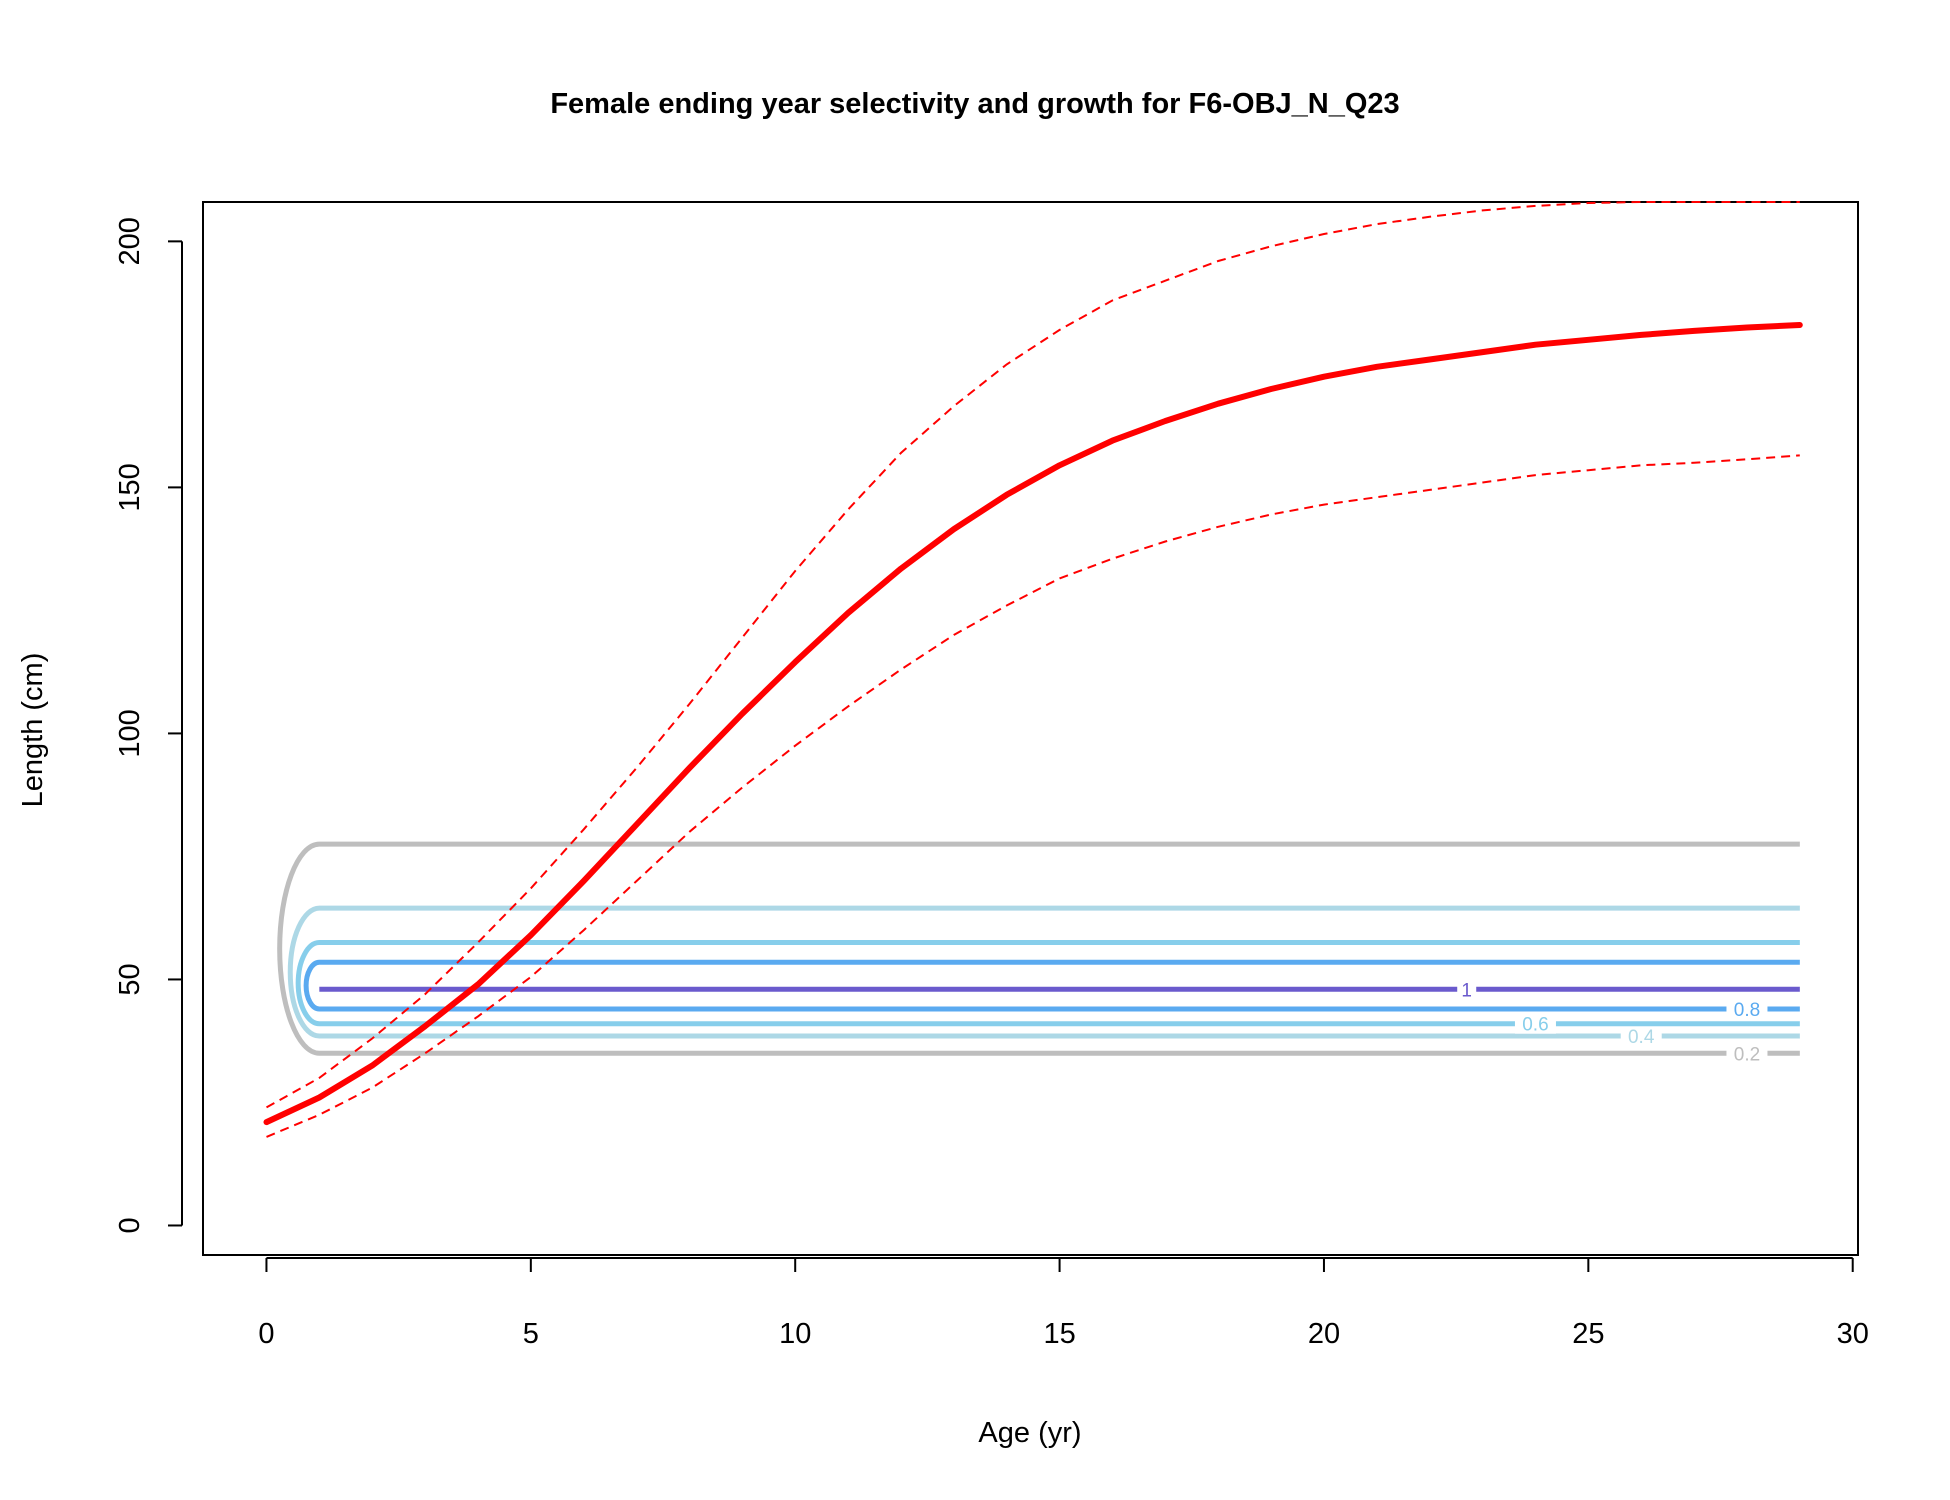 The height and width of the screenshot is (1500, 1950). Describe the element at coordinates (148, 725) in the screenshot. I see `y-axis: 0 50 100 150 200` at that location.